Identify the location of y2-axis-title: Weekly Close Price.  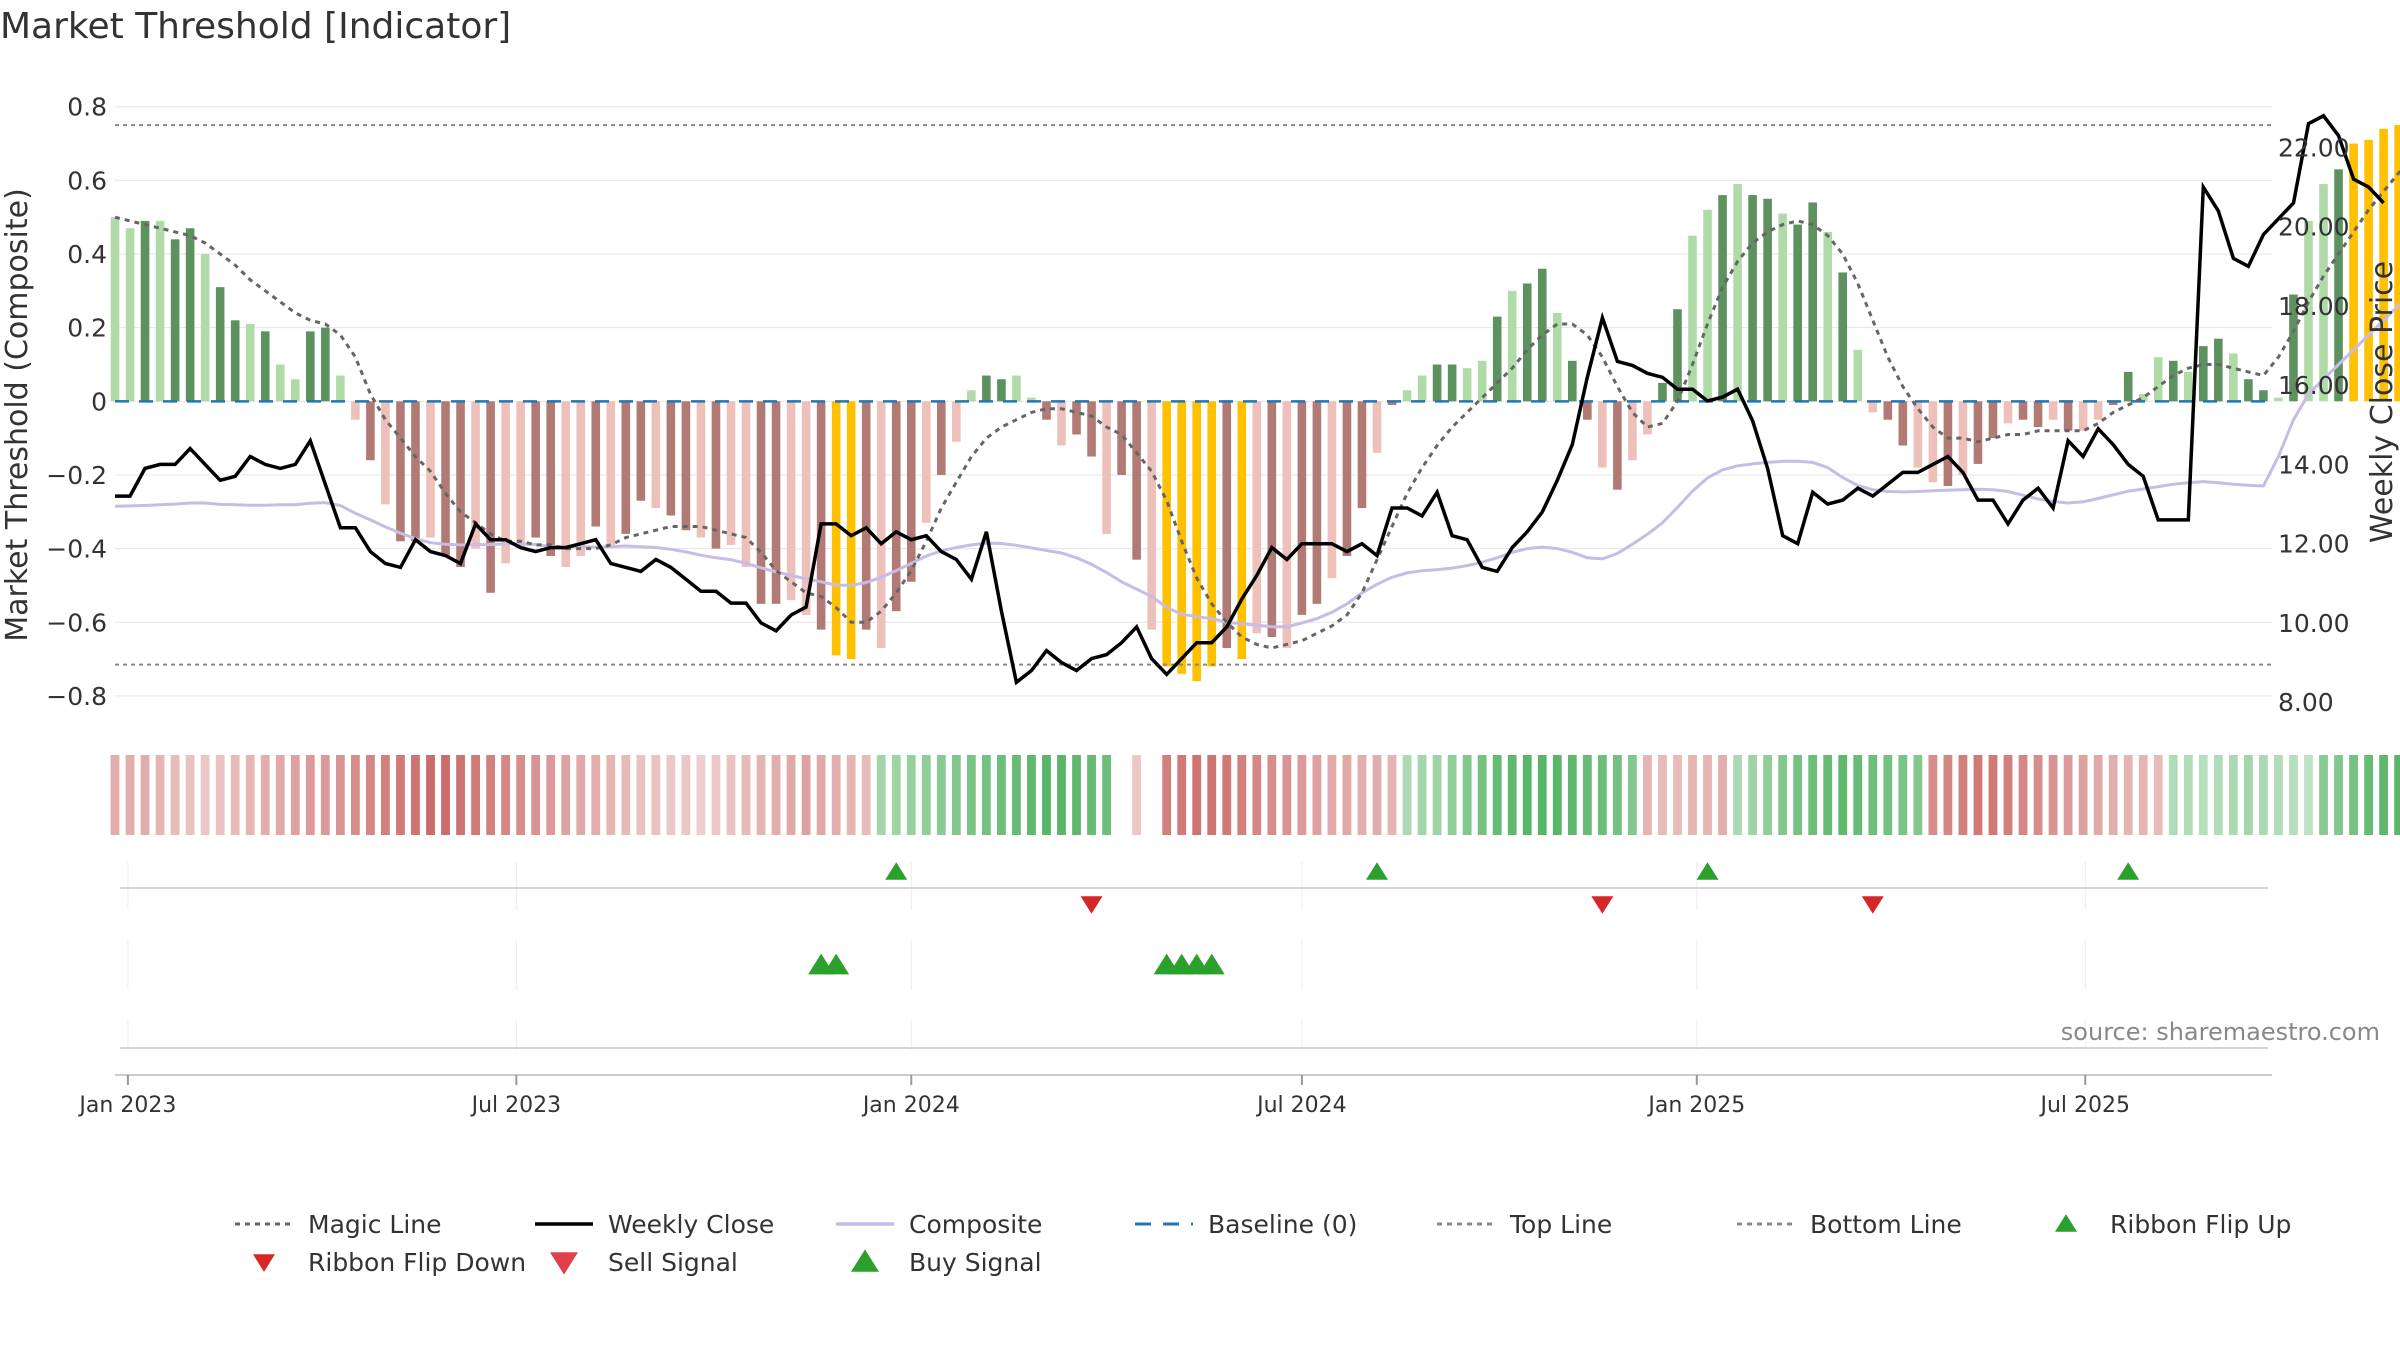
(2382, 402).